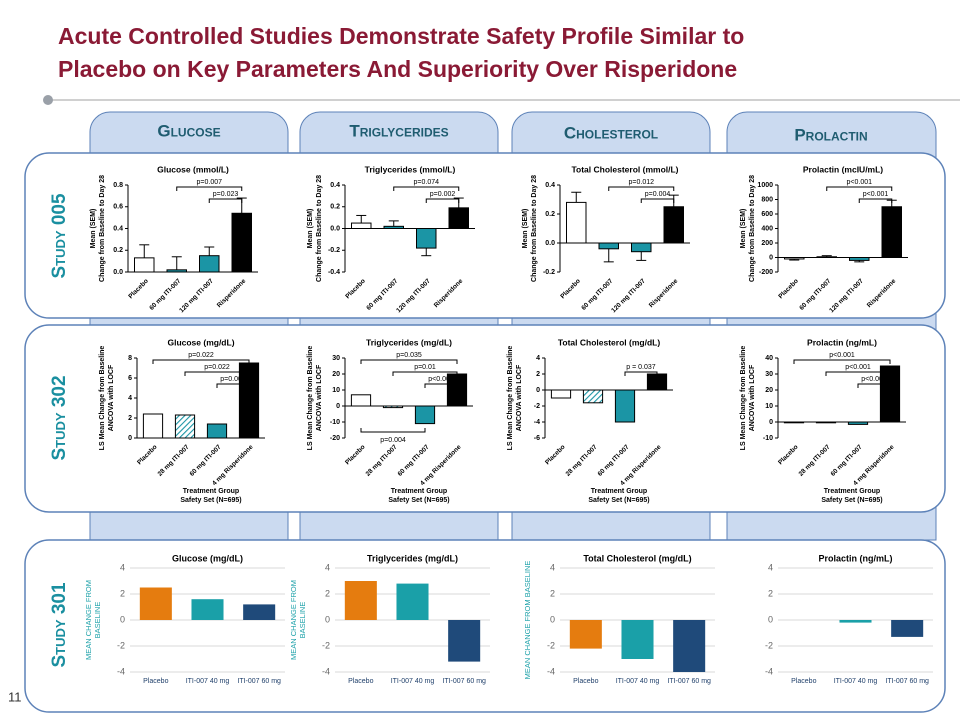 The width and height of the screenshot is (960, 725). Describe the element at coordinates (637, 558) in the screenshot. I see `chart-title: Total Cholesterol (mg/dL)` at that location.